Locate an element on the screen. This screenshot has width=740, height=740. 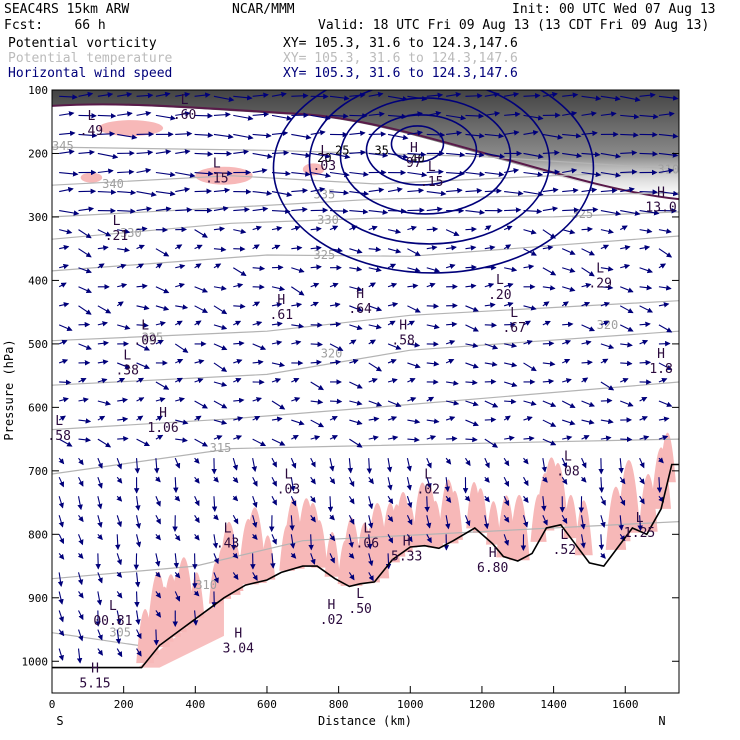
extremum-value: .60 is located at coordinates (184, 115).